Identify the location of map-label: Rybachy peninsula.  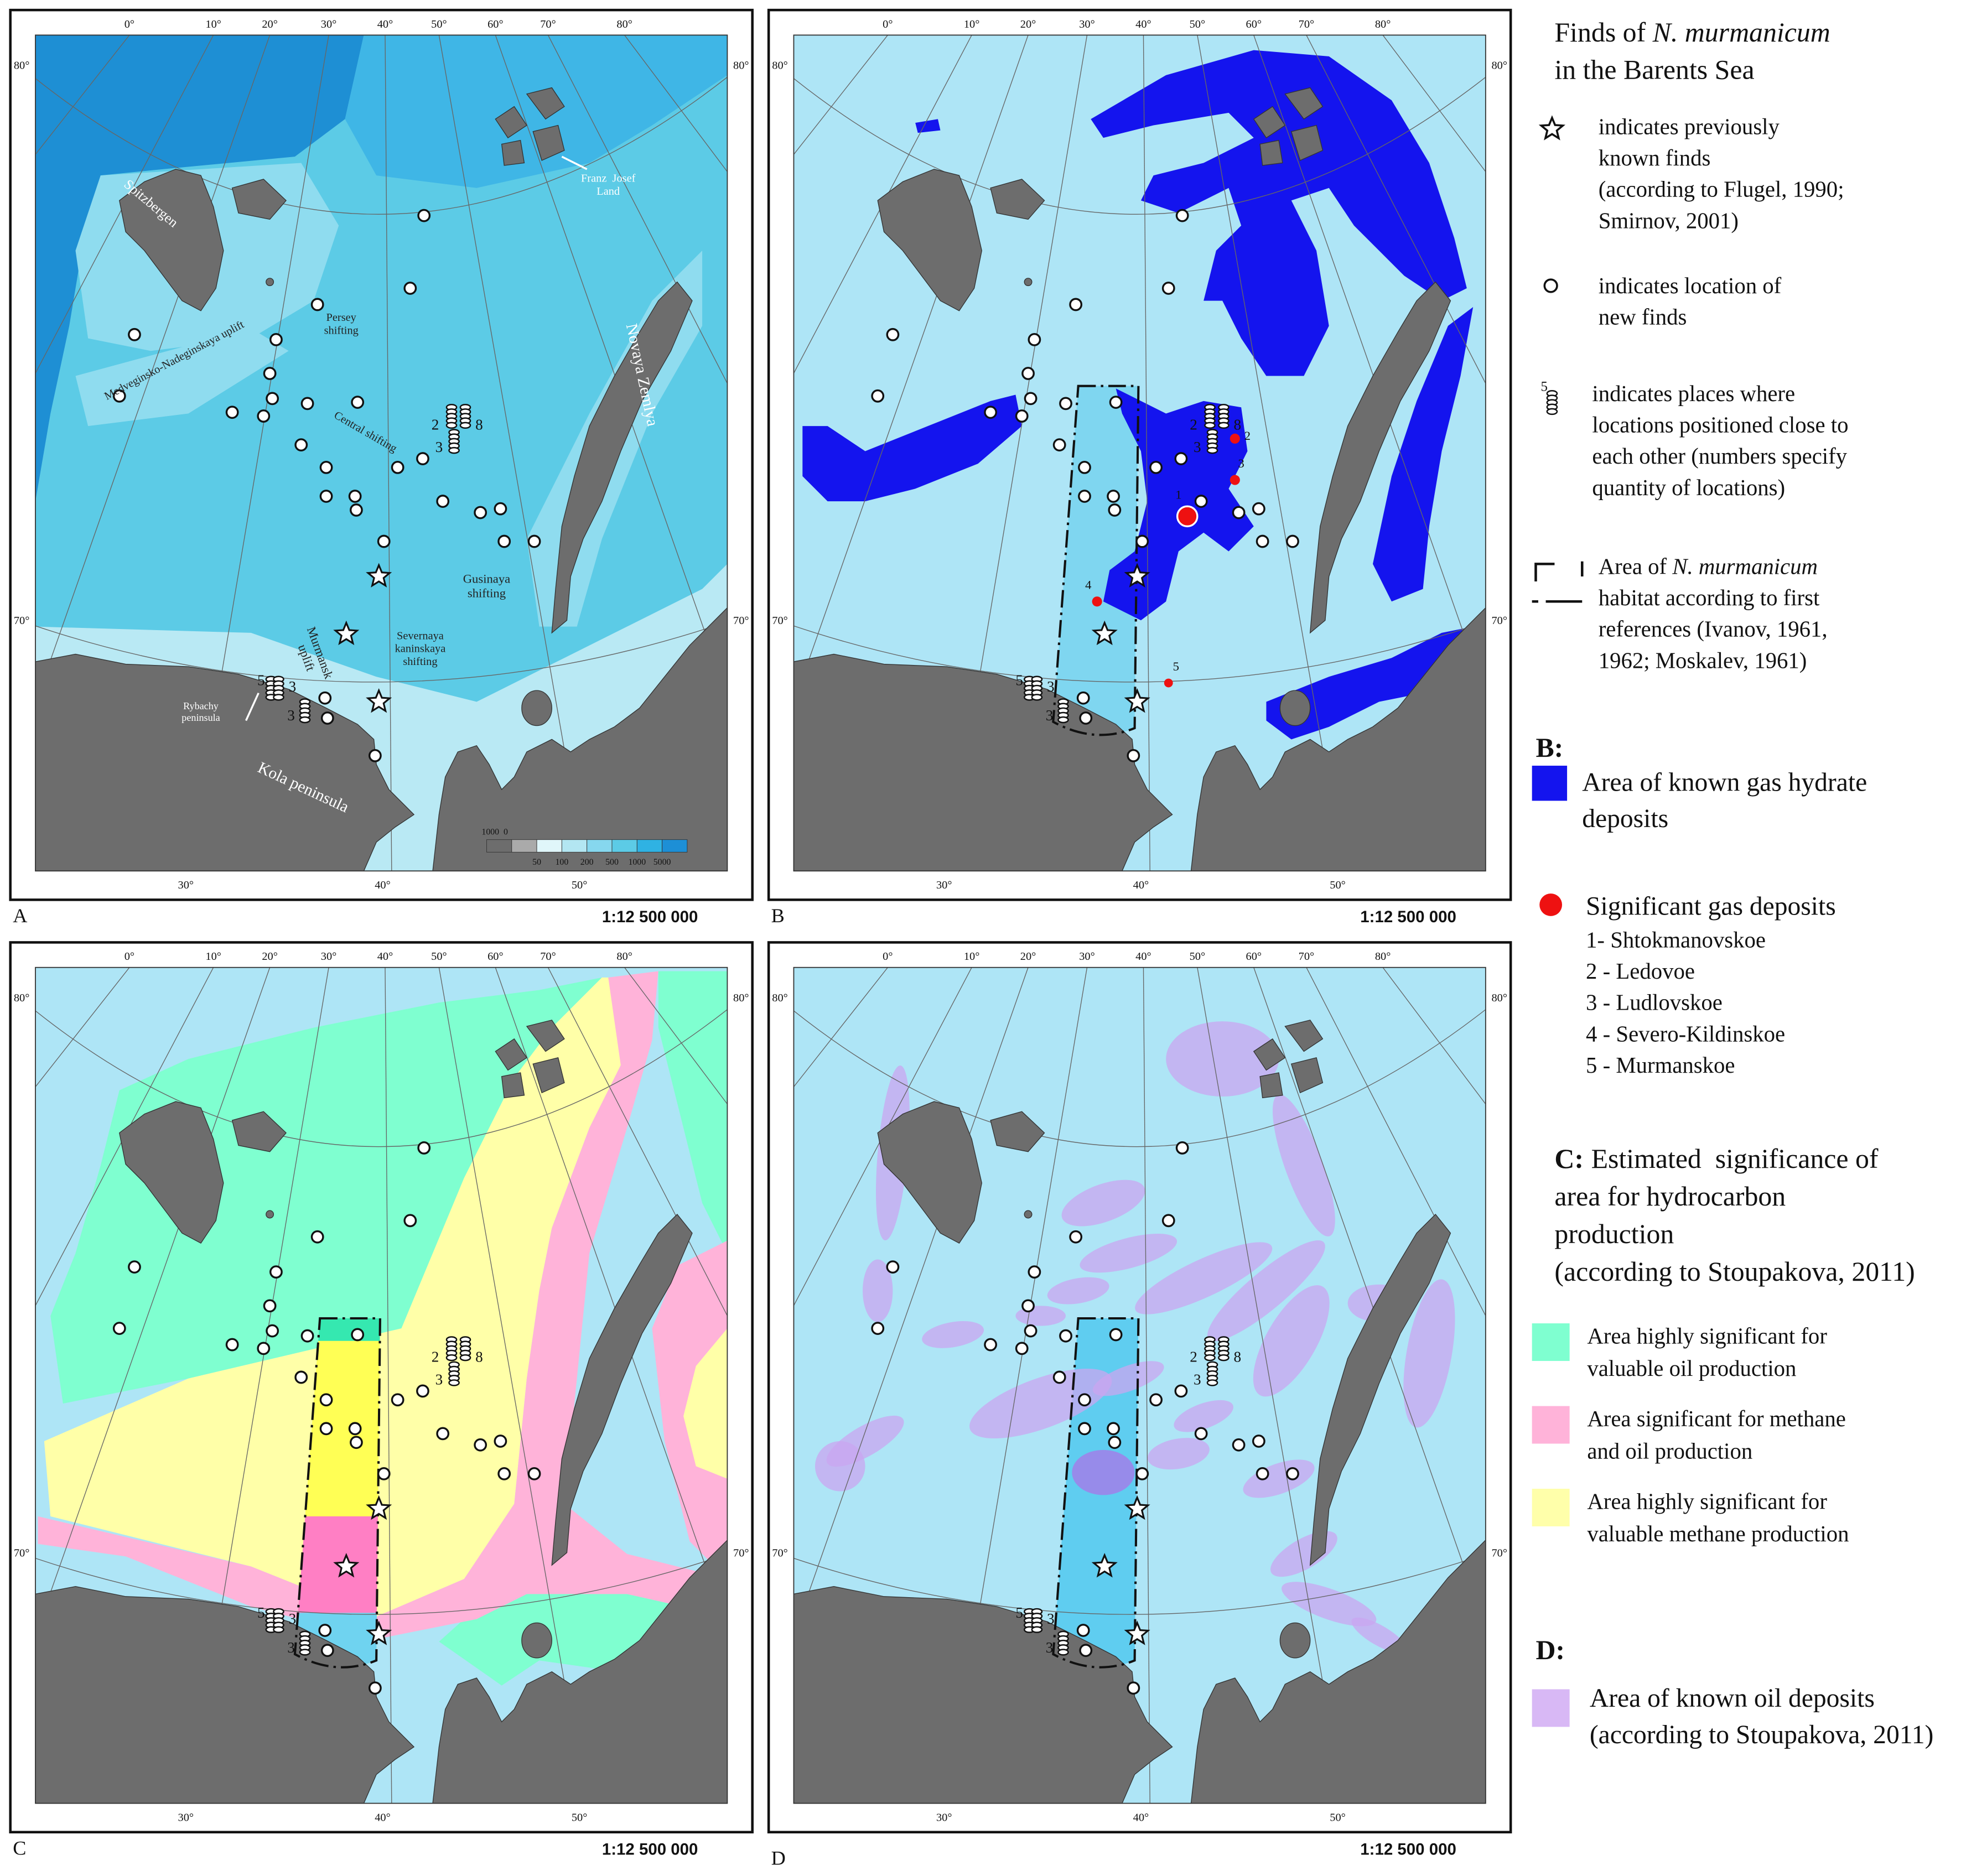
(200, 711).